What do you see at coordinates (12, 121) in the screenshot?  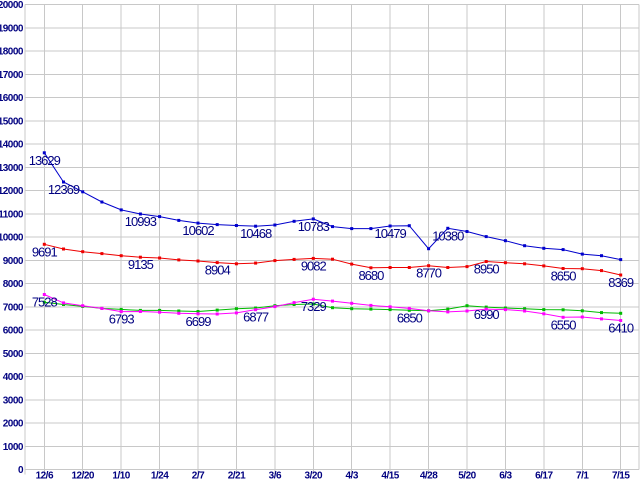 I see `y-axis-label: 15000` at bounding box center [12, 121].